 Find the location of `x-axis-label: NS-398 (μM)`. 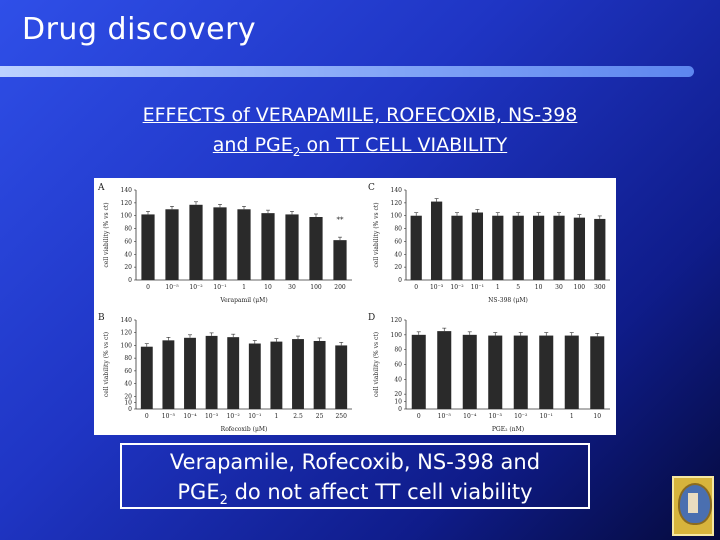

x-axis-label: NS-398 (μM) is located at coordinates (508, 300).